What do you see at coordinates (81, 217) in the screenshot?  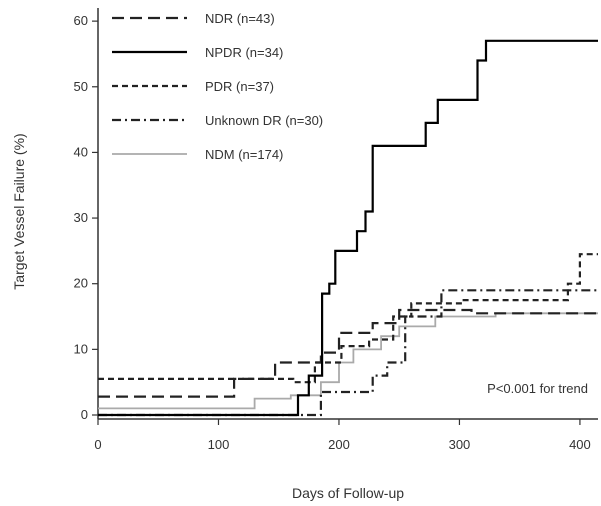 I see `y-tick-label: 30` at bounding box center [81, 217].